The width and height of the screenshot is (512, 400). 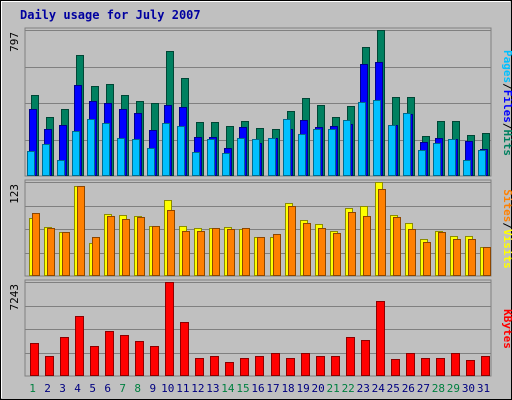 What do you see at coordinates (182, 388) in the screenshot?
I see `x-tick-label-day-11: 11` at bounding box center [182, 388].